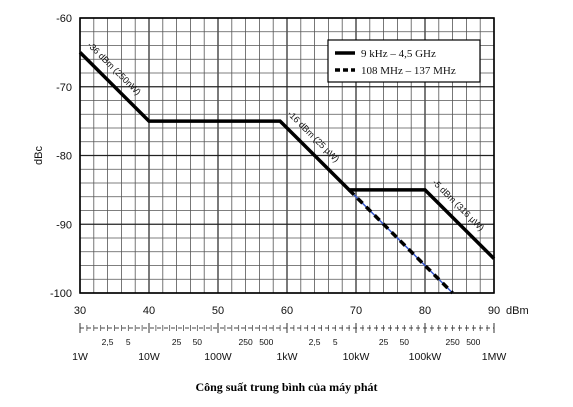  What do you see at coordinates (80, 311) in the screenshot?
I see `x-tick-label: 30` at bounding box center [80, 311].